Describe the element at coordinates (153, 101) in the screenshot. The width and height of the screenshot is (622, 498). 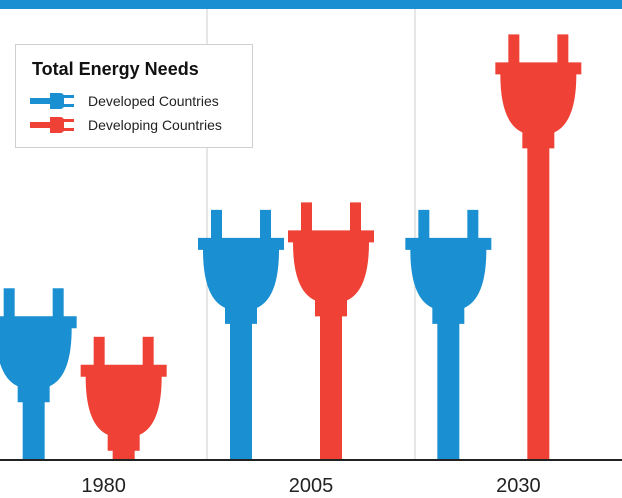
I see `legend-label-developed: Developed Countries` at that location.